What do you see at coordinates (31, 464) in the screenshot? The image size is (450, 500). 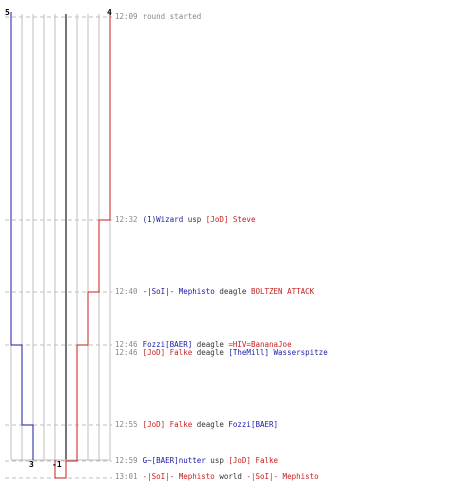 I see `blue-team-end-count: 3` at bounding box center [31, 464].